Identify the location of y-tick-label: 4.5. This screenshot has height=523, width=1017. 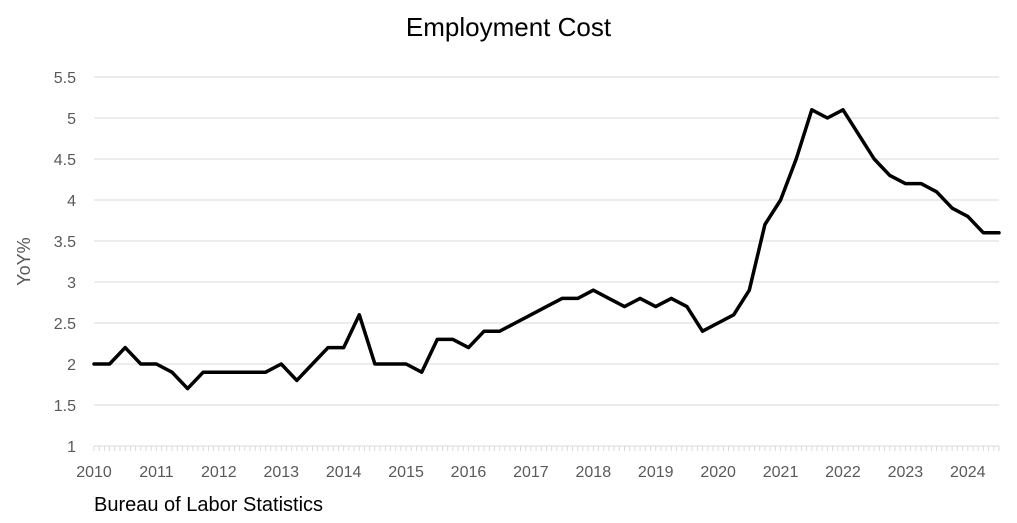
(65, 160).